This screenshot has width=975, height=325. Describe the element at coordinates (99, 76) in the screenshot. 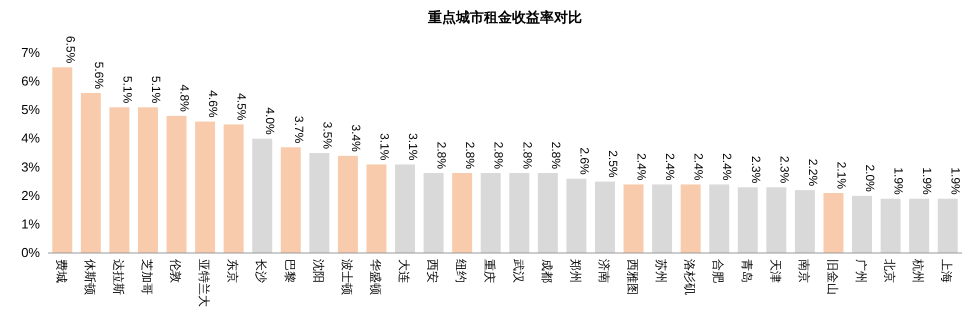

I see `data-label: 5.6%` at that location.